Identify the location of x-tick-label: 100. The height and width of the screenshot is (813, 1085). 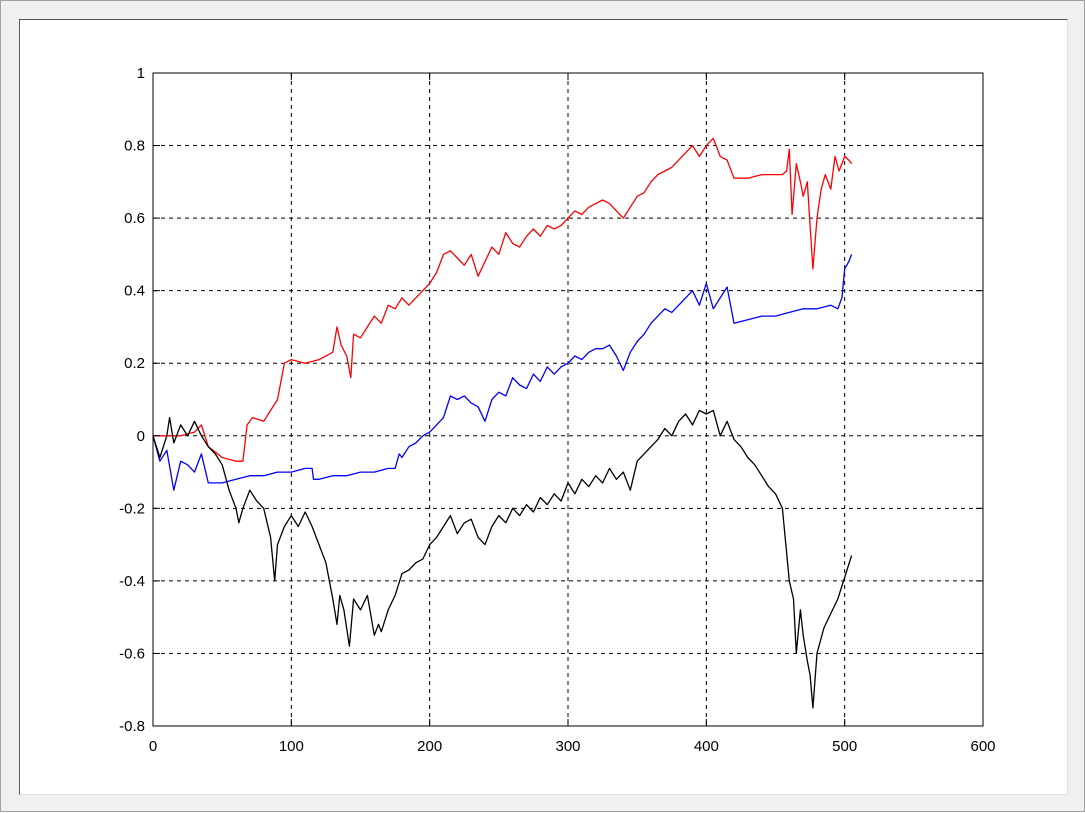
(291, 746).